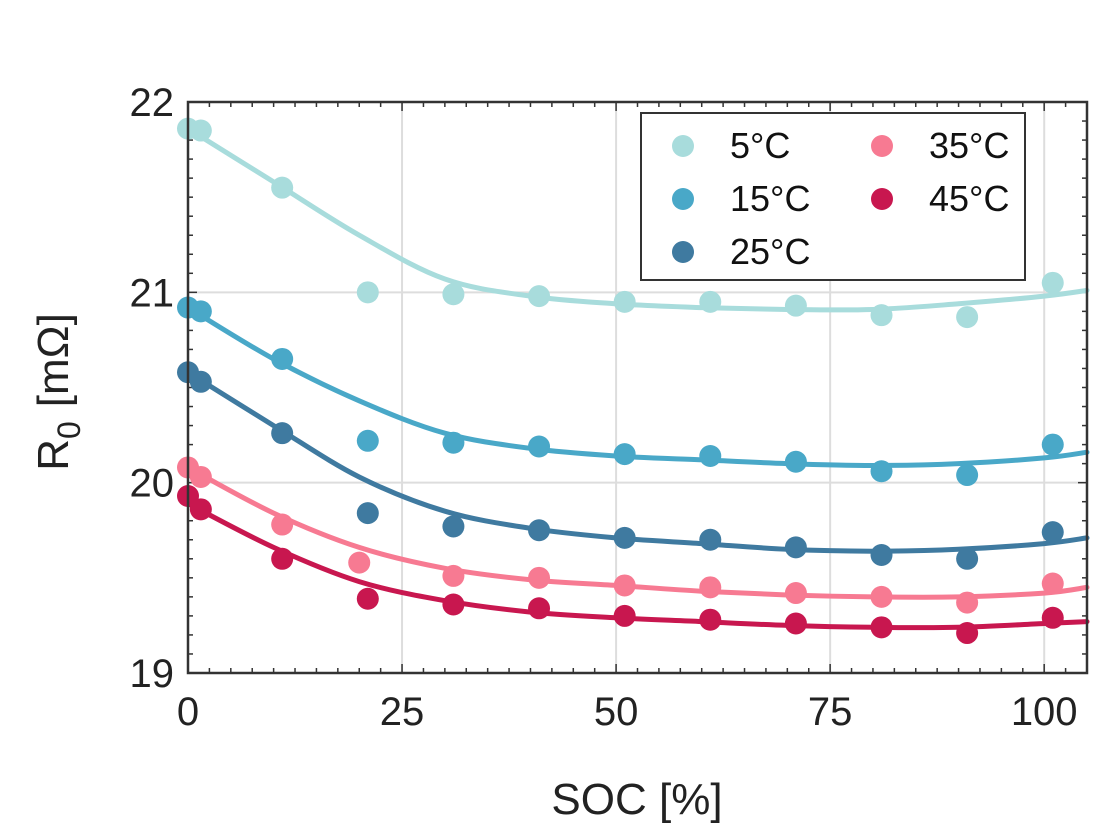  I want to click on y-tick-label: 19, so click(152, 674).